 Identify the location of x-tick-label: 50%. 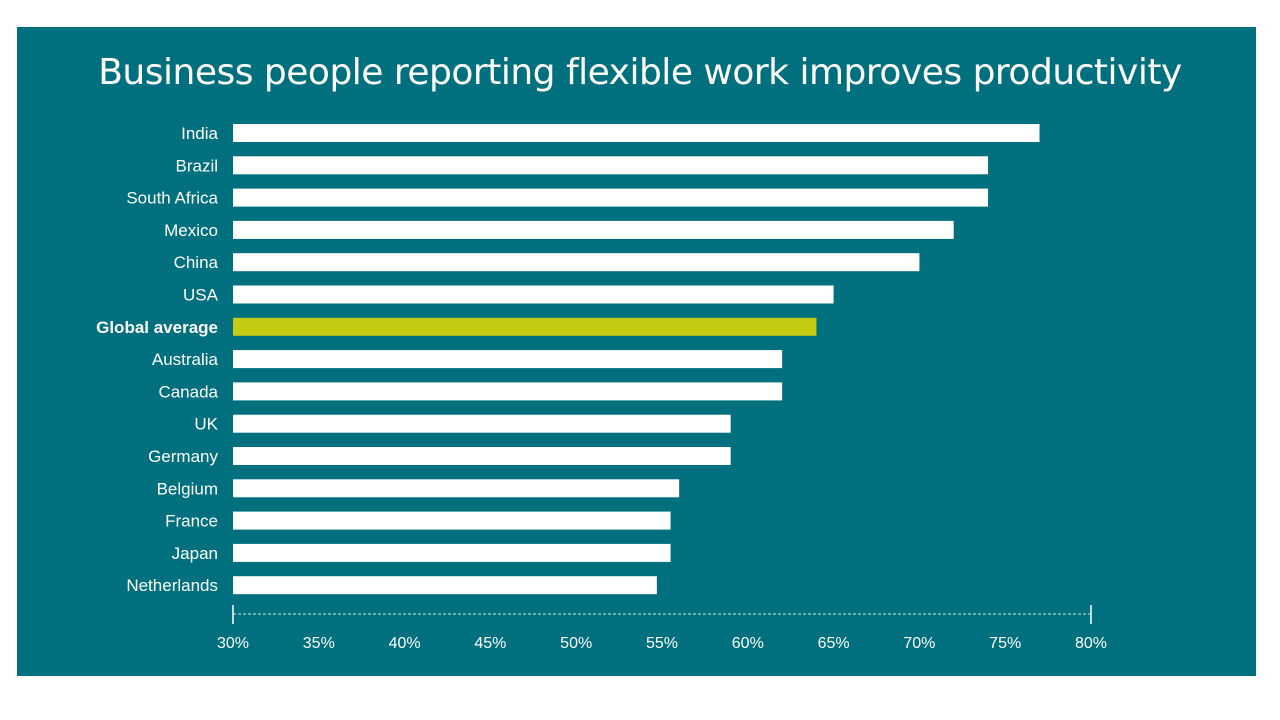
(576, 643).